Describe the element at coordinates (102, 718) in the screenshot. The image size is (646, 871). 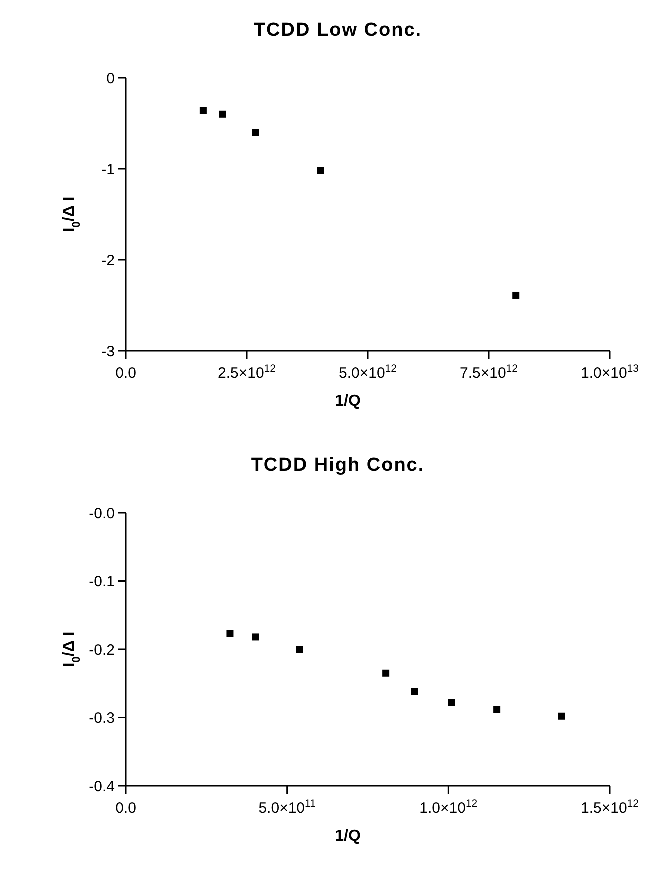
I see `y-tick-label: -0.3` at that location.